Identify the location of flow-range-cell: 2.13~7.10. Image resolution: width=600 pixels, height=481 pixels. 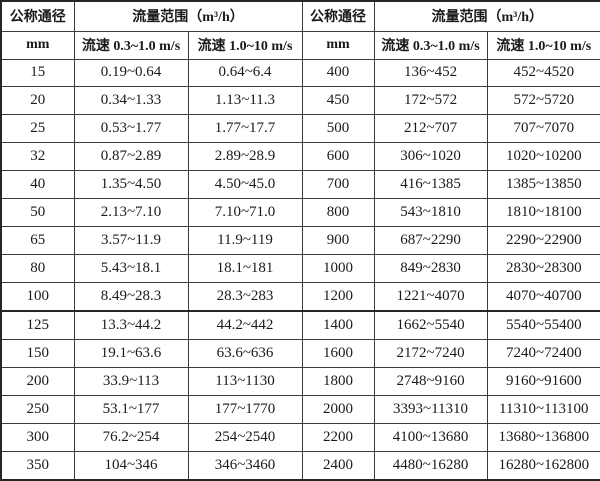
(131, 212).